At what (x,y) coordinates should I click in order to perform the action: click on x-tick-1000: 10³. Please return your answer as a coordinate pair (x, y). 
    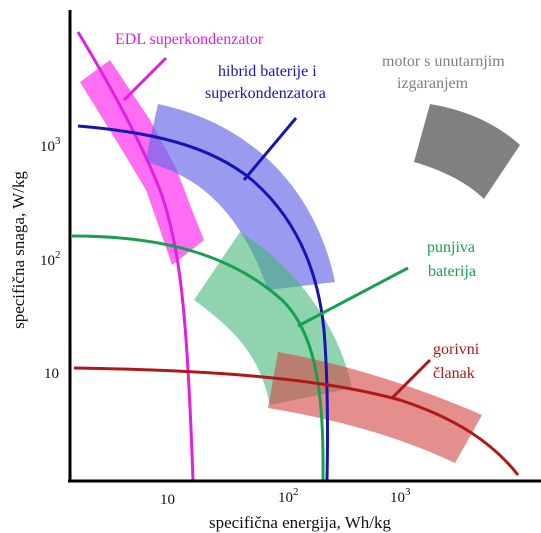
    Looking at the image, I should click on (400, 496).